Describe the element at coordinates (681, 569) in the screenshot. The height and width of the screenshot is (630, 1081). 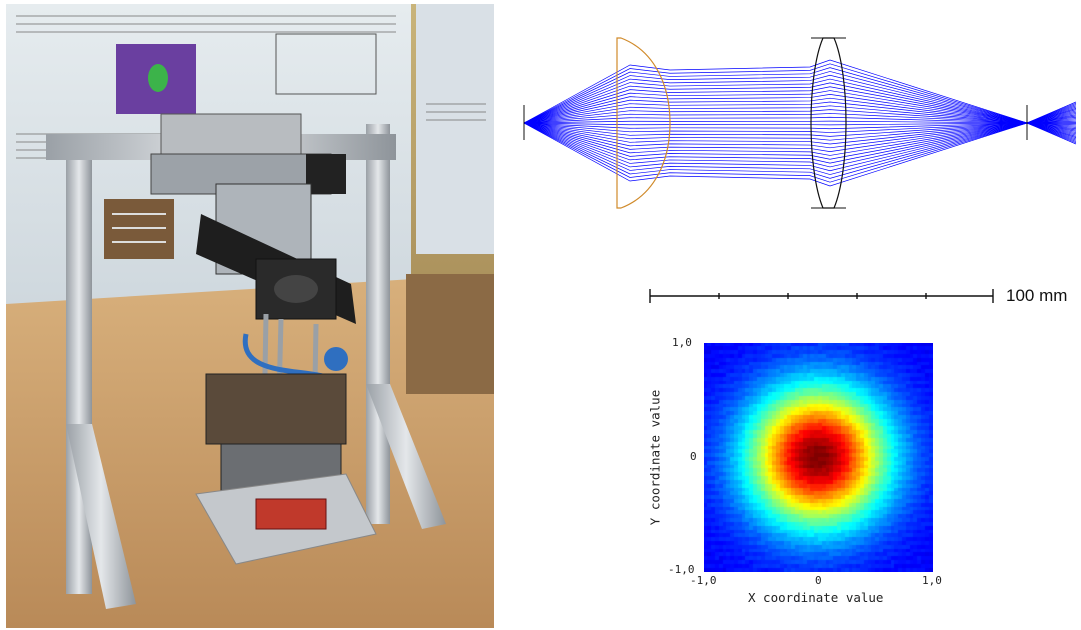
I see `y-tick-bottom: -1,0` at that location.